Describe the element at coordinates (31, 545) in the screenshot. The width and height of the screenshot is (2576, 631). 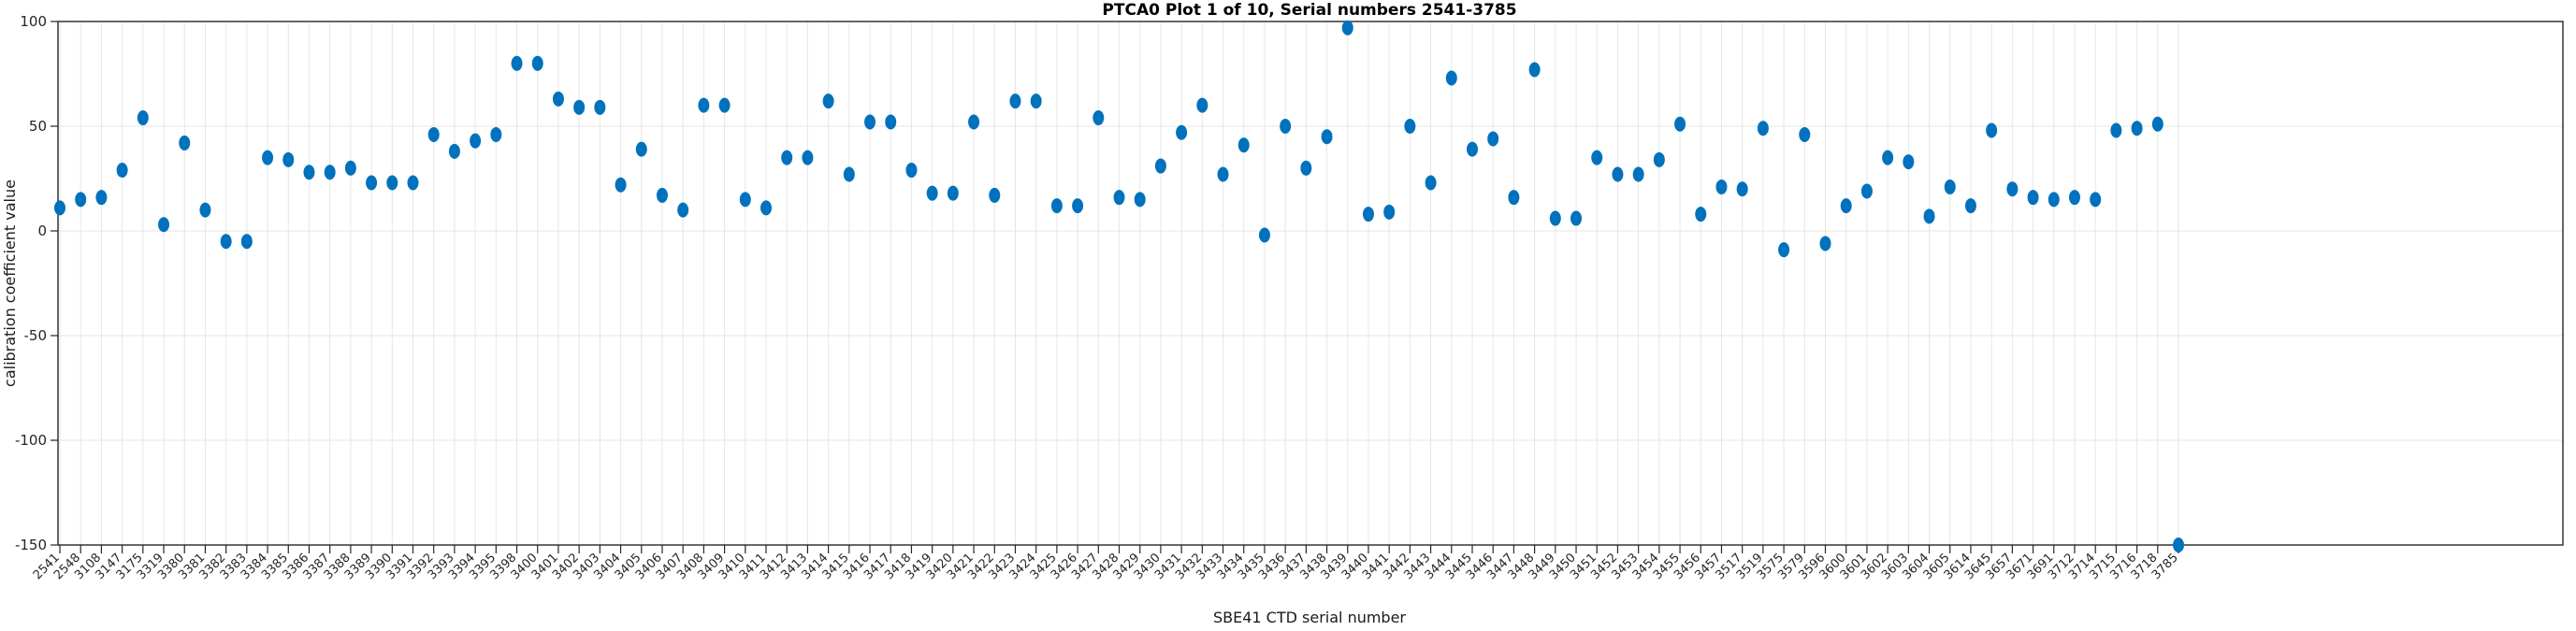
I see `y-tick-label: -150` at that location.